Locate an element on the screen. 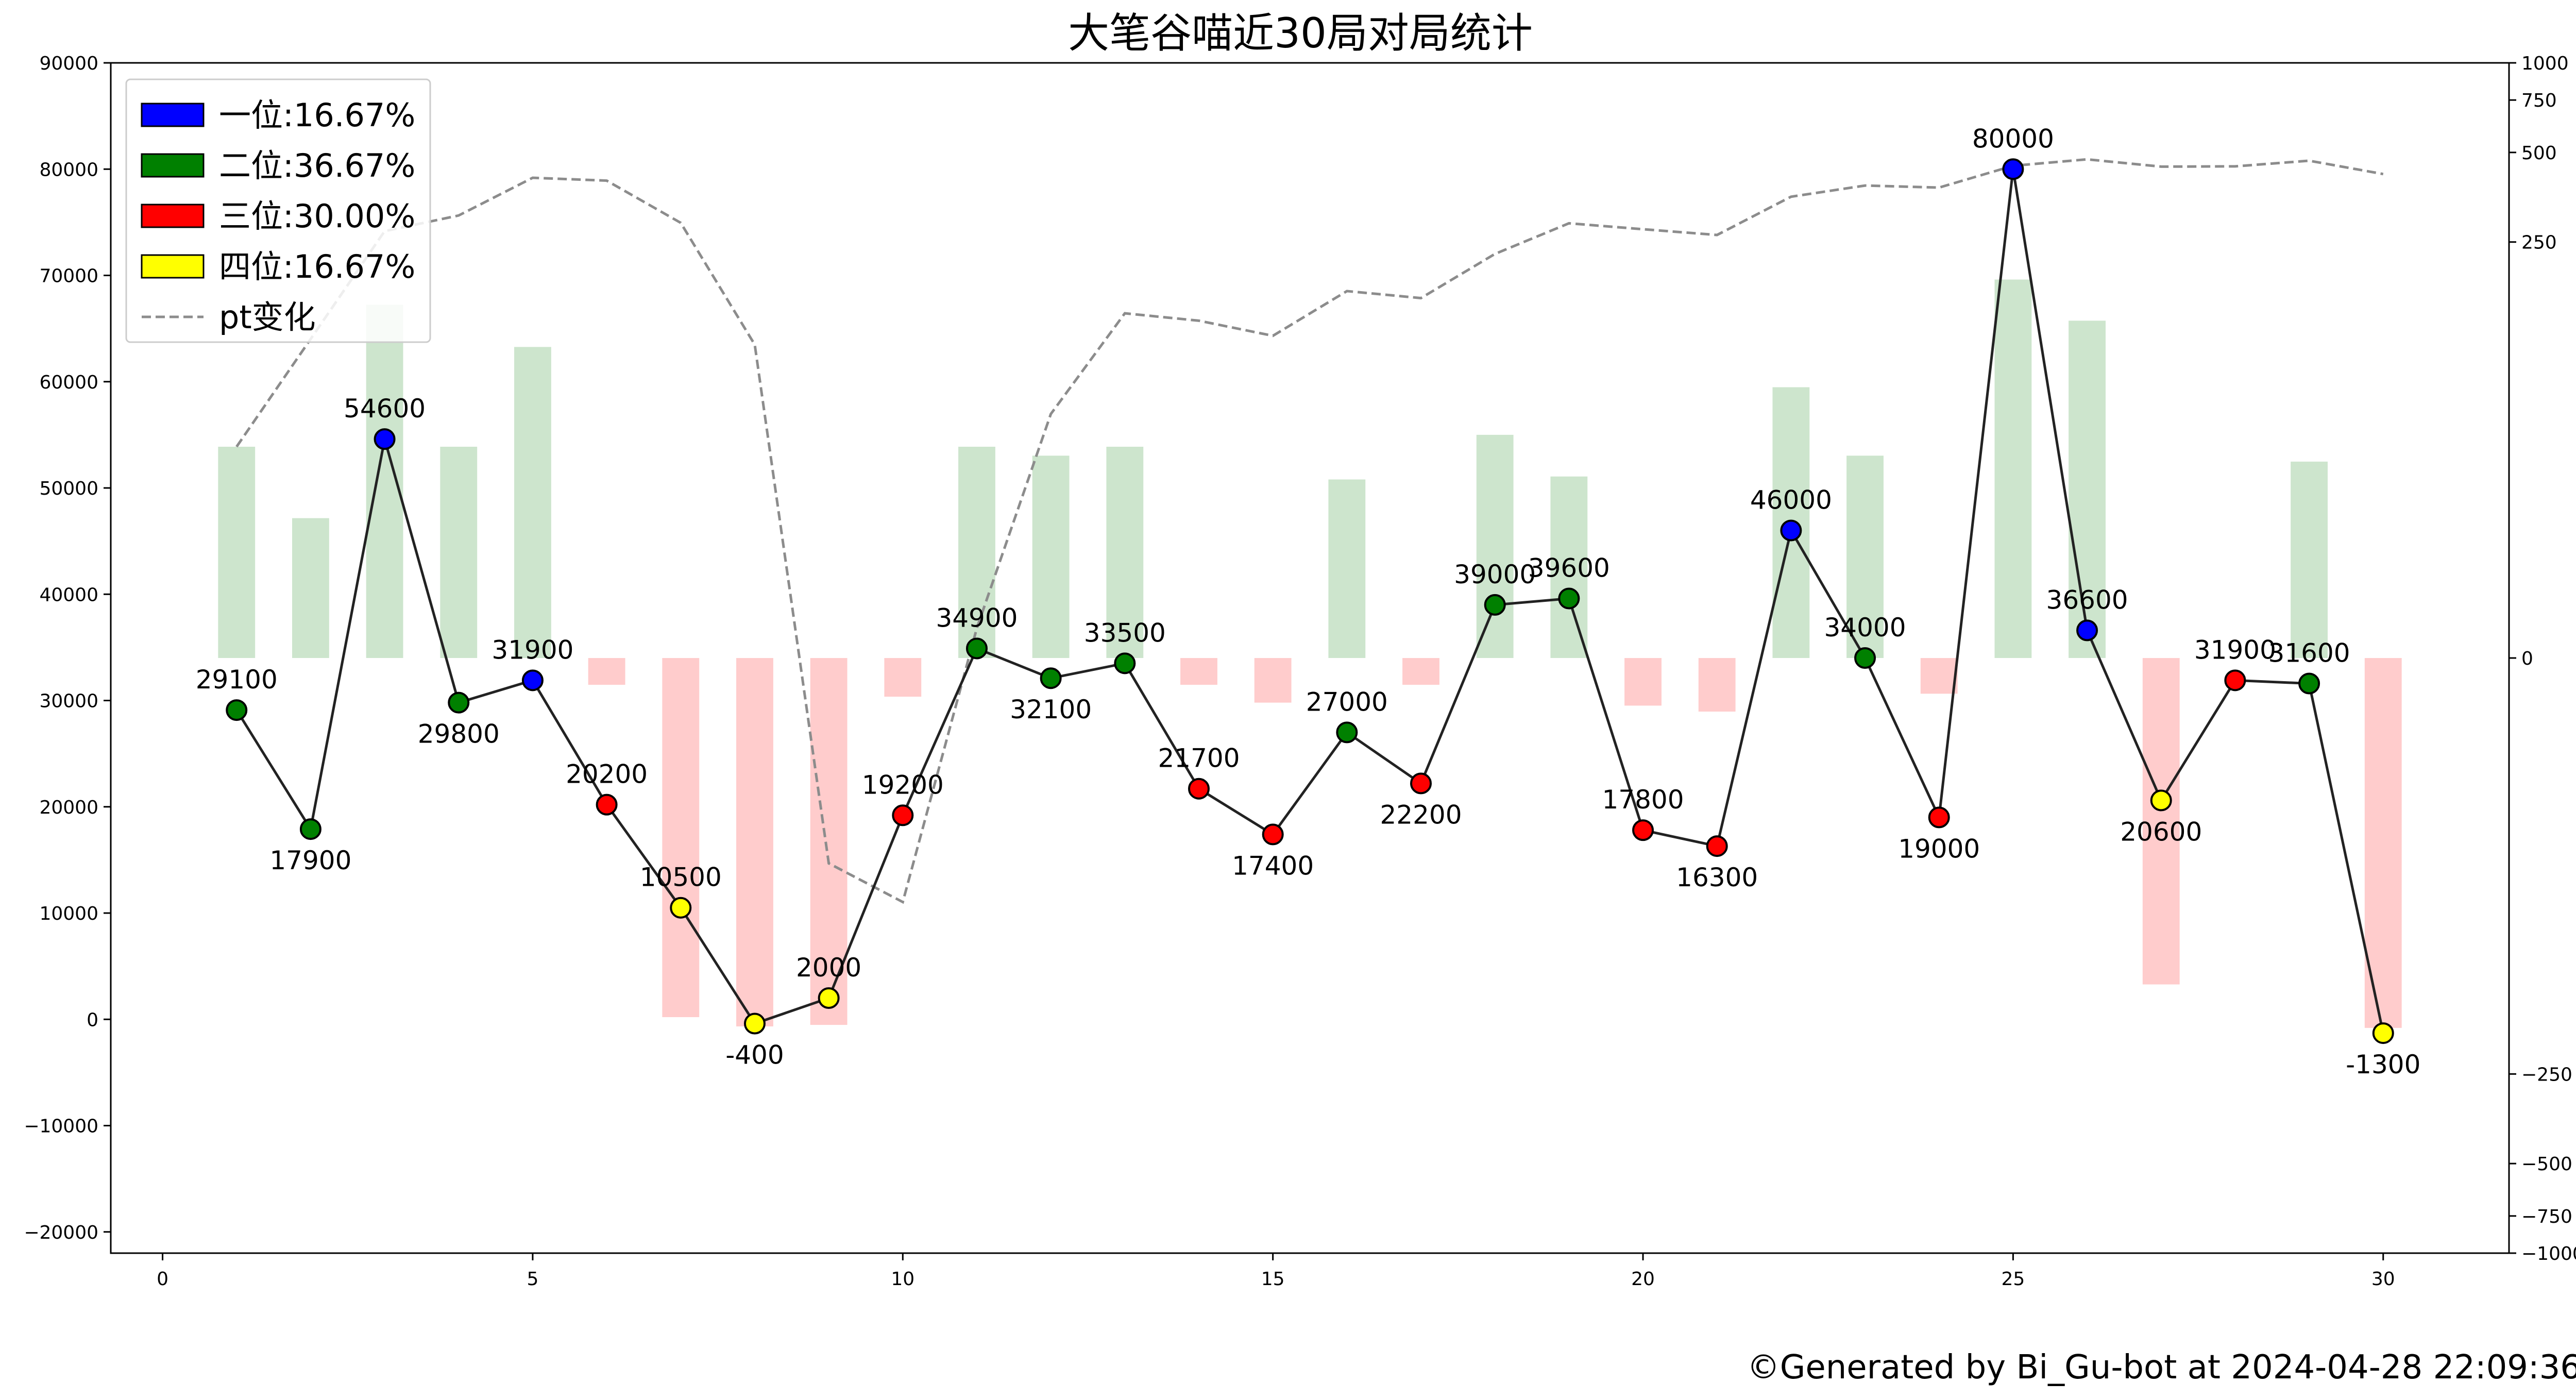 This screenshot has height=1400, width=2576. data-label: 32100 is located at coordinates (1051, 709).